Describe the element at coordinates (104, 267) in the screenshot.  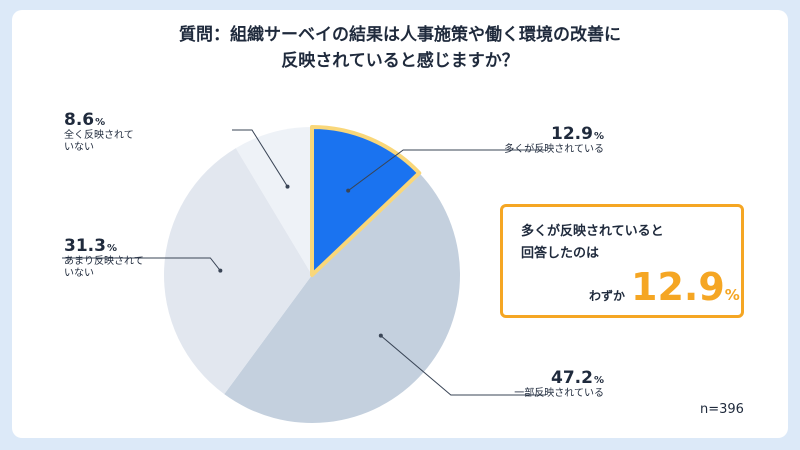
I see `slice-caption-3: あまり反映されて いない` at that location.